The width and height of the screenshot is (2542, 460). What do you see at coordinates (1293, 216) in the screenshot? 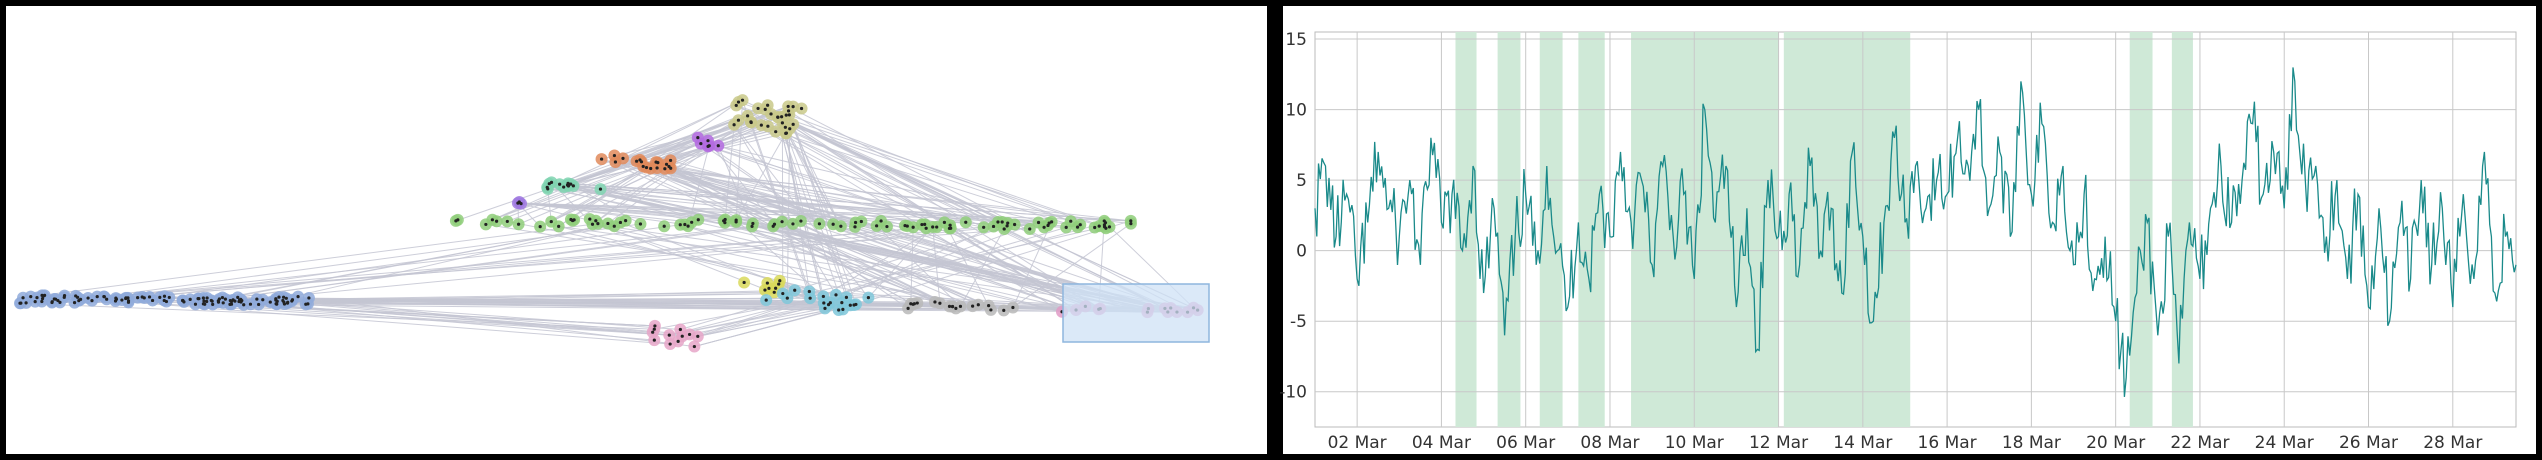
I see `y-tick-labels: 15 10 5 0 -5 -10` at bounding box center [1293, 216].